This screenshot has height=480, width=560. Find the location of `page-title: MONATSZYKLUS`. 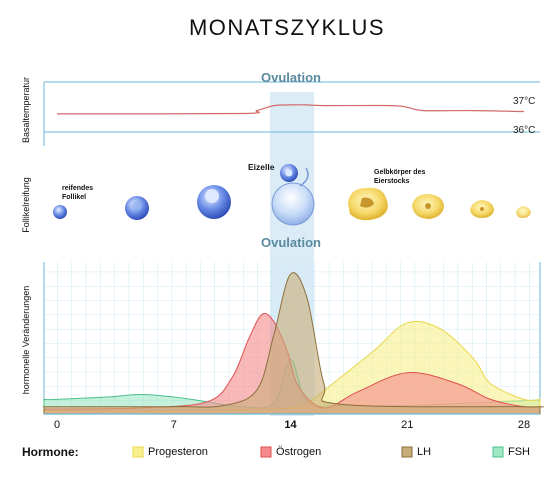

page-title: MONATSZYKLUS is located at coordinates (287, 27).